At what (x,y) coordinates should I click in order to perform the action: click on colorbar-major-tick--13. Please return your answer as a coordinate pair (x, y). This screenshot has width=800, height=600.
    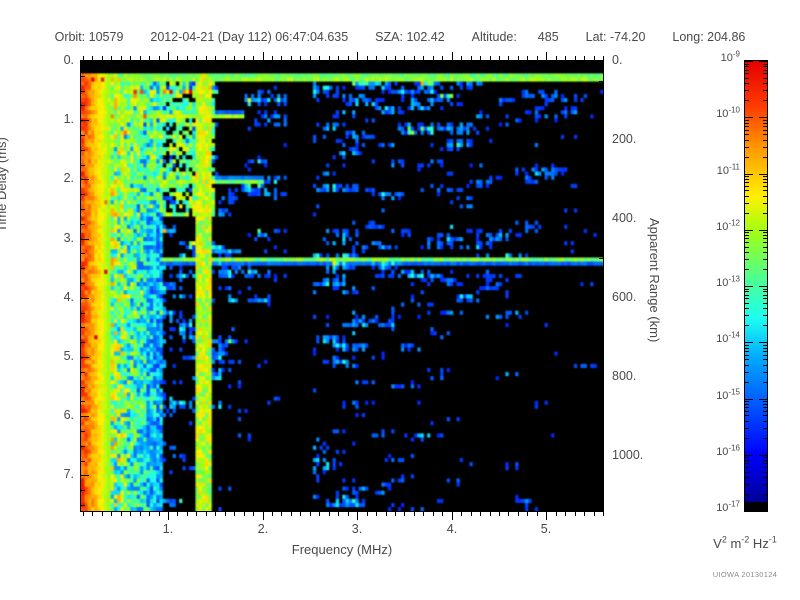
    Looking at the image, I should click on (763, 286).